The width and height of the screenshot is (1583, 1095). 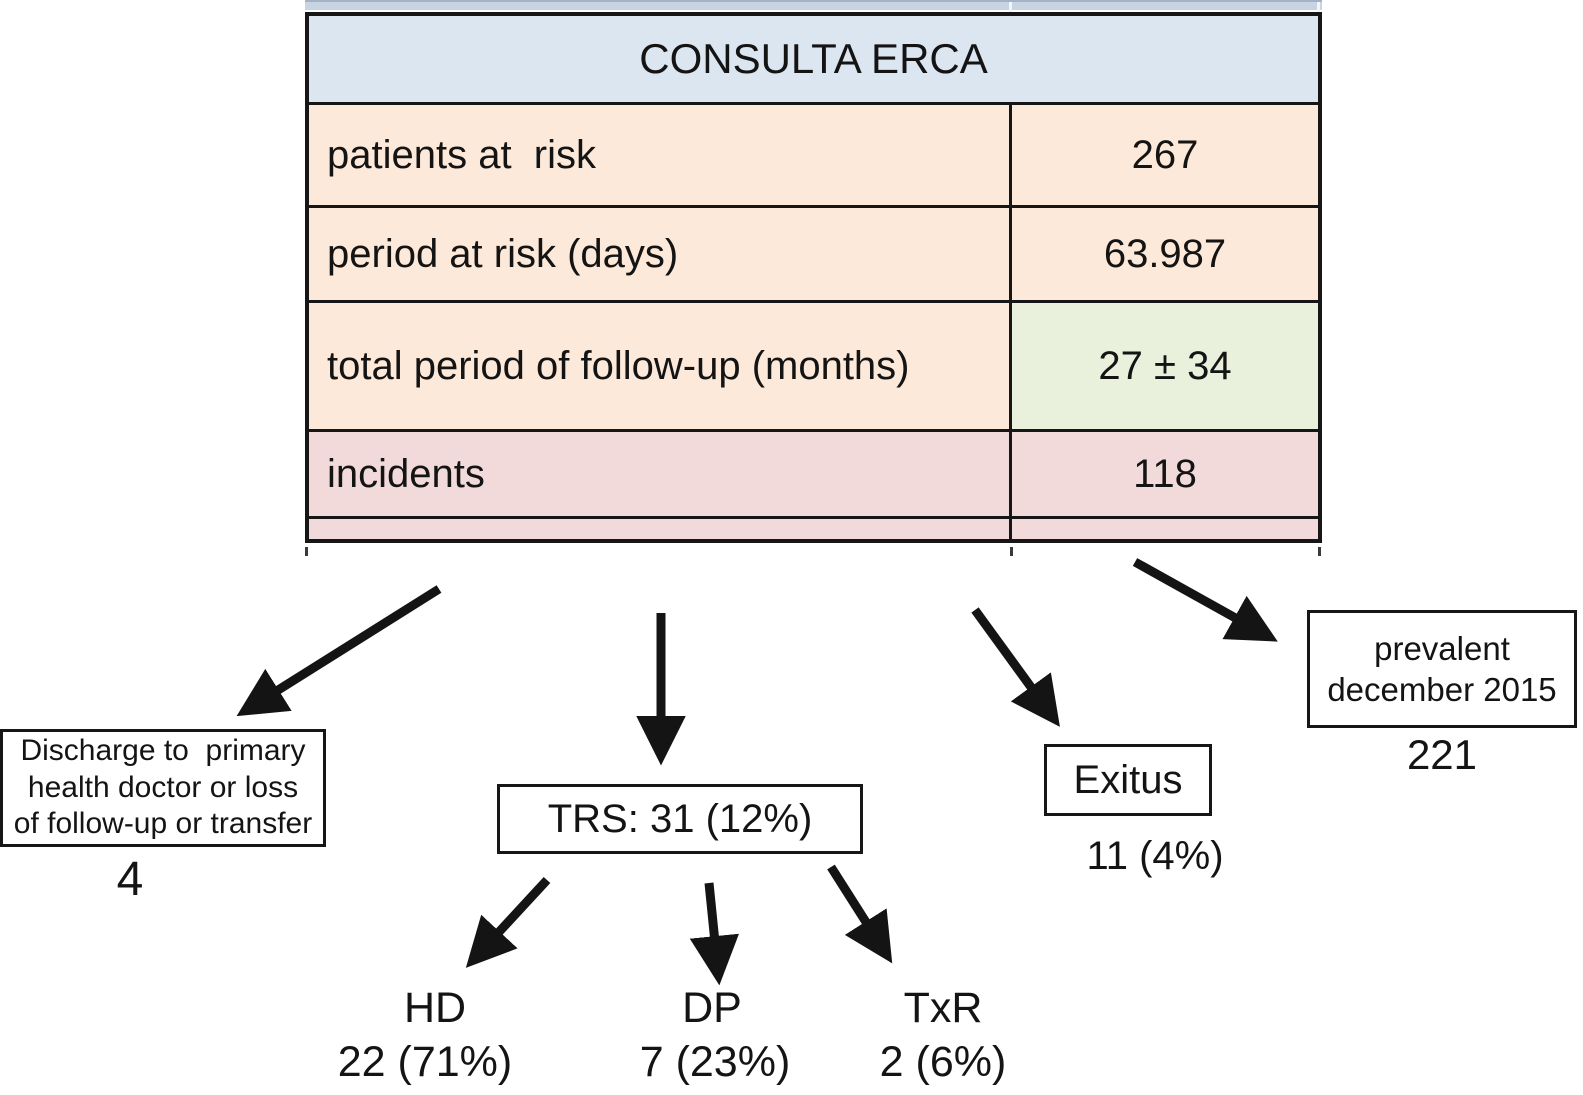 I want to click on prevalent-line: prevalent, so click(x=1442, y=648).